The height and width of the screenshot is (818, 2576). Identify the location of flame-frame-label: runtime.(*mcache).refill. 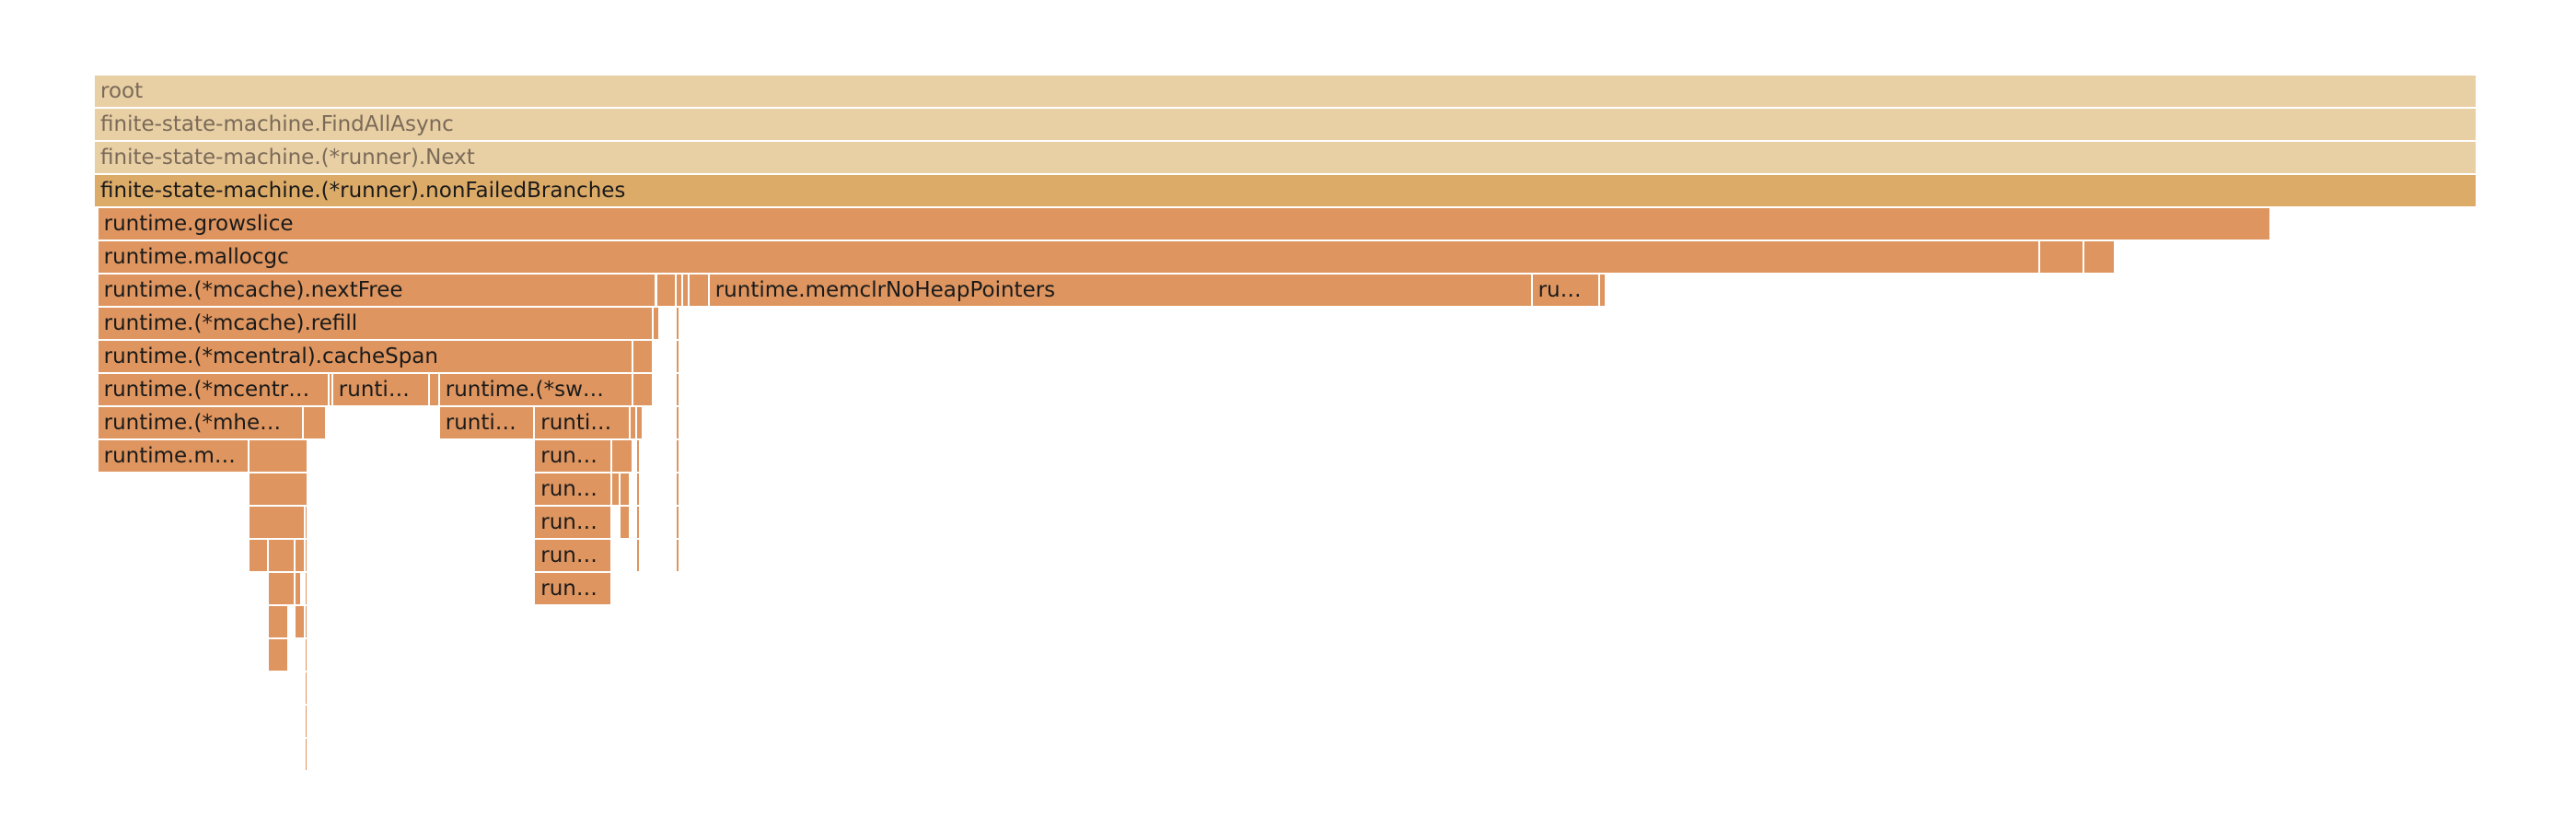
(230, 323).